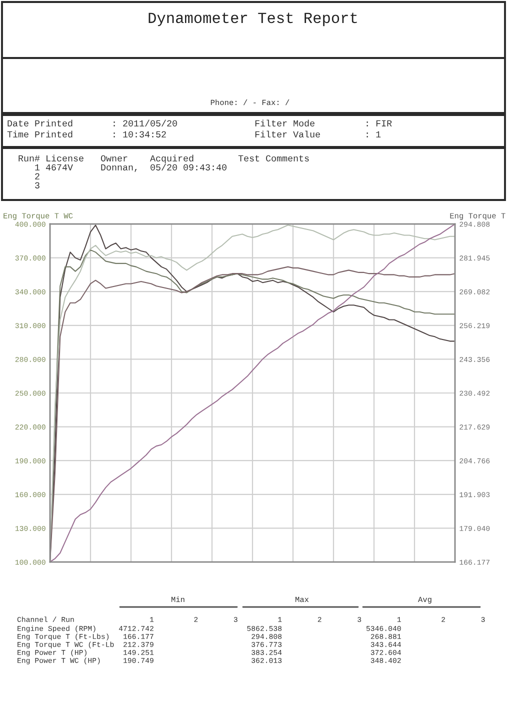  What do you see at coordinates (37, 176) in the screenshot?
I see `text: 2` at bounding box center [37, 176].